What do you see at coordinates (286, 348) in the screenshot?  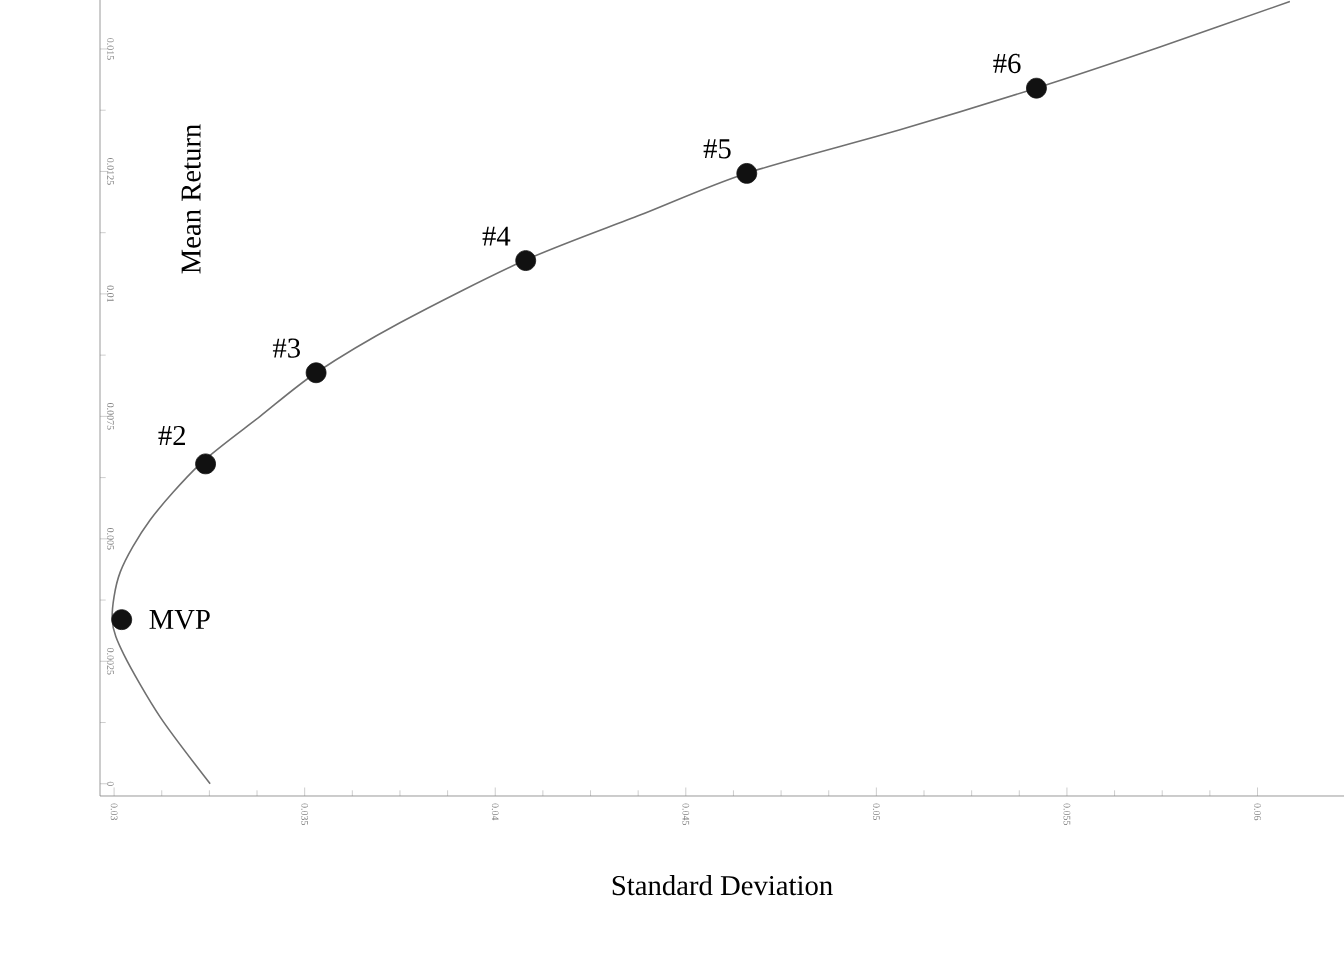 I see `annotation: #3` at bounding box center [286, 348].